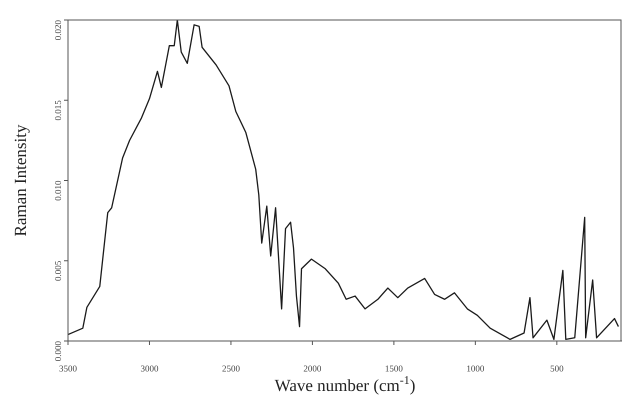 This screenshot has width=622, height=401. Describe the element at coordinates (58, 190) in the screenshot. I see `y-tick-label: 0.010` at that location.